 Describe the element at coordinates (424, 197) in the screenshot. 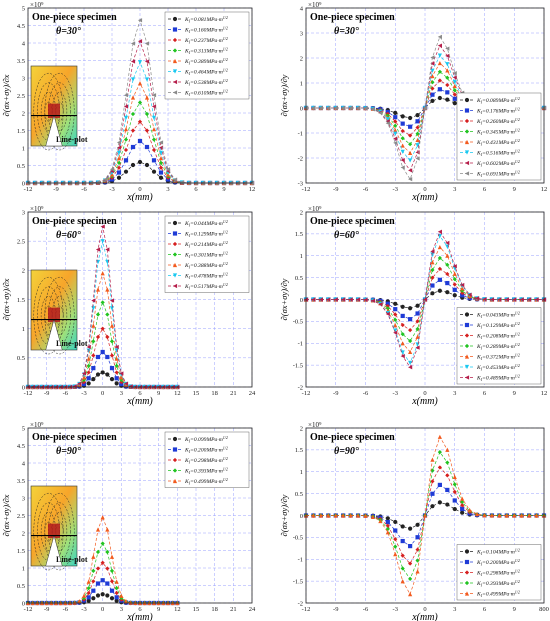

I see `x-axis-label: x(mm)` at that location.